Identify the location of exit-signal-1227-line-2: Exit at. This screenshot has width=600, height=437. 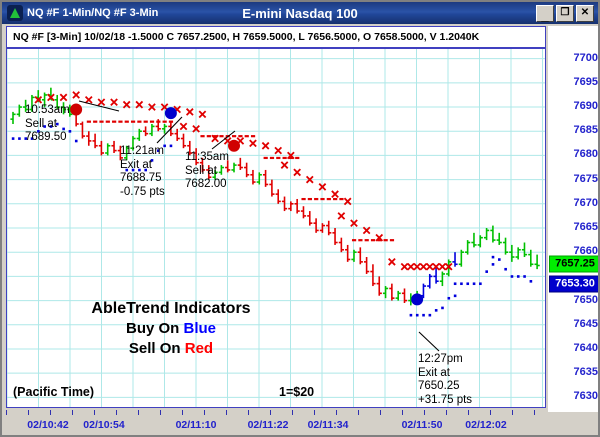
(434, 372).